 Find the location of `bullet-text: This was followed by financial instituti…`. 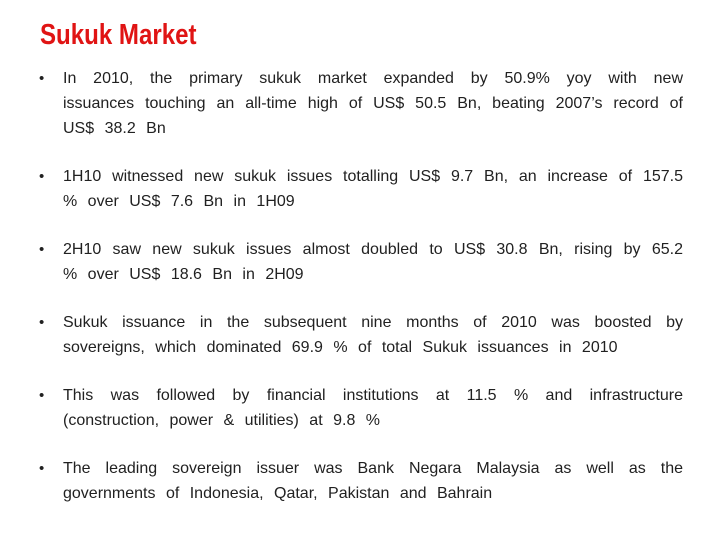

bullet-text: This was followed by financial instituti… is located at coordinates (373, 408).